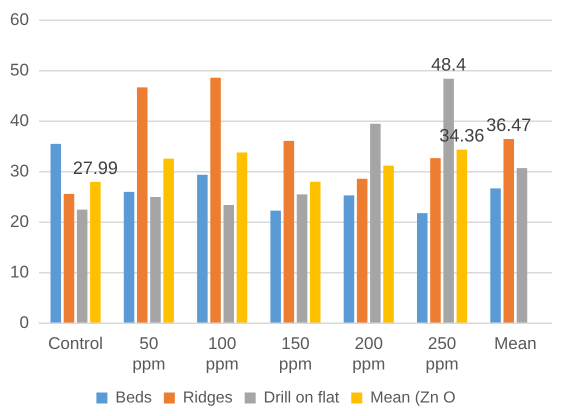 This screenshot has height=416, width=562. I want to click on y-tick-label: 50, so click(19, 70).